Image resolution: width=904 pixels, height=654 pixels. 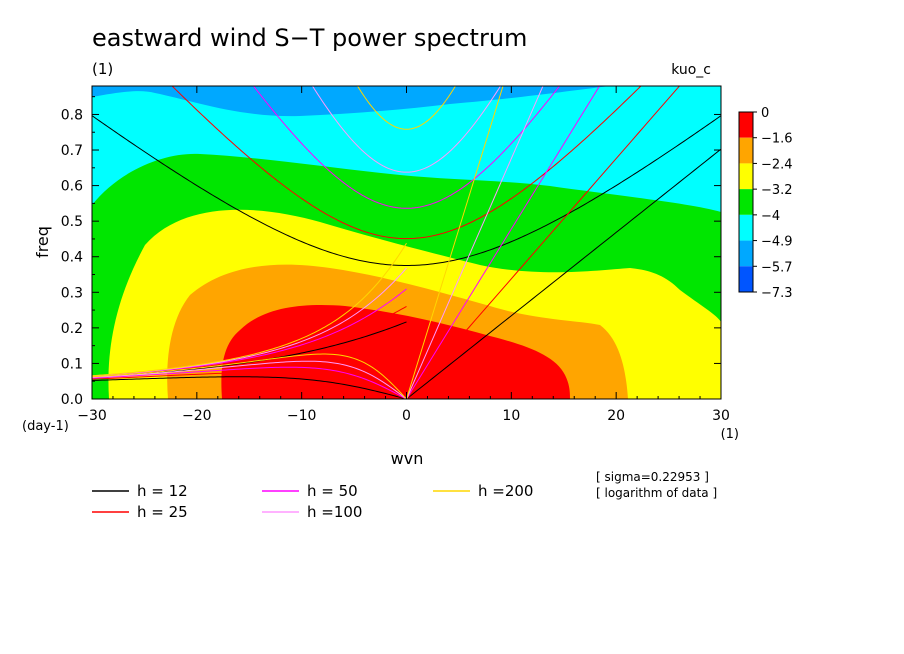 What do you see at coordinates (770, 216) in the screenshot?
I see `colorbar-label: −4` at bounding box center [770, 216].